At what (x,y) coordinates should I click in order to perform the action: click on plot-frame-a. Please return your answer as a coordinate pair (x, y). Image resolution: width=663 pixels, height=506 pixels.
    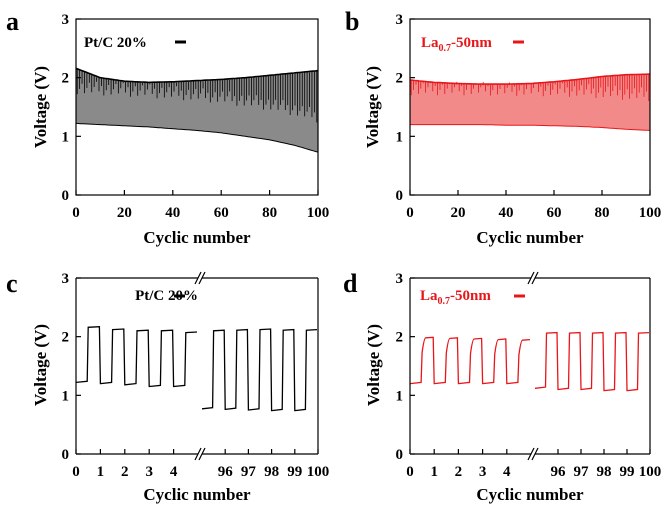
    Looking at the image, I should click on (197, 107).